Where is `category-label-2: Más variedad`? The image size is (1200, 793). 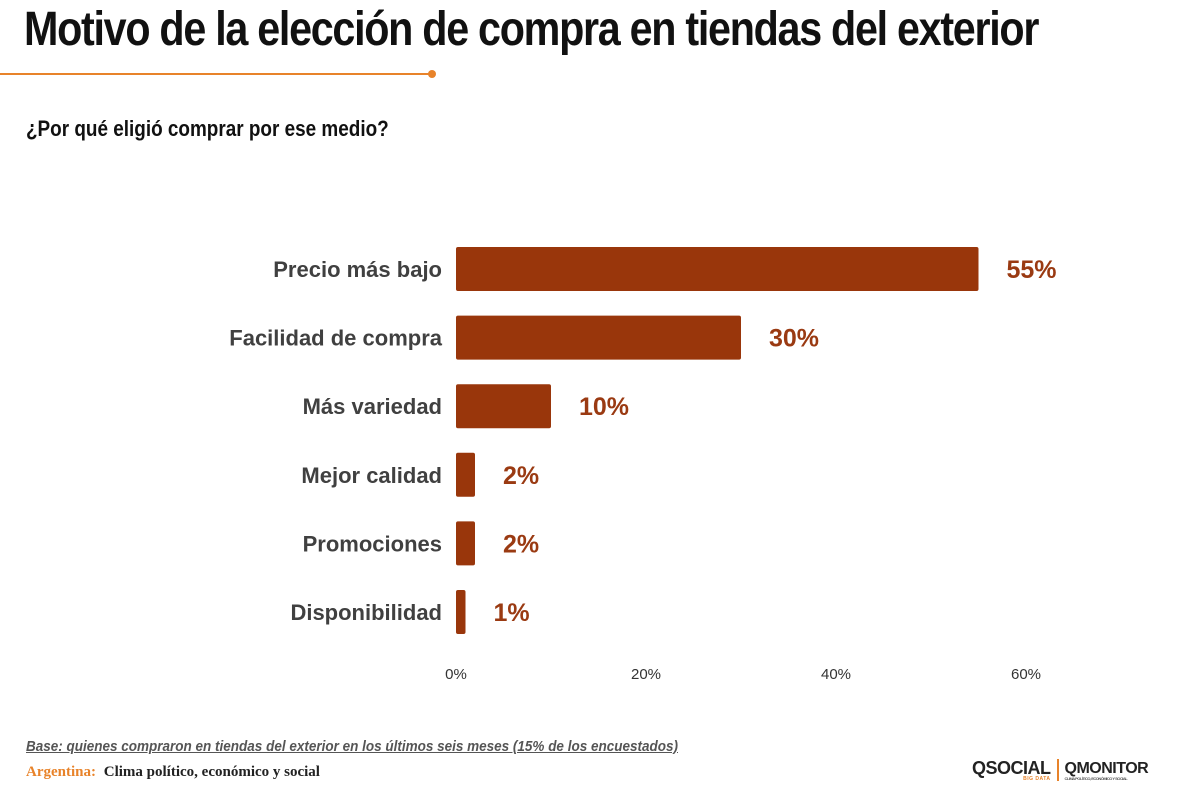 category-label-2: Más variedad is located at coordinates (372, 406).